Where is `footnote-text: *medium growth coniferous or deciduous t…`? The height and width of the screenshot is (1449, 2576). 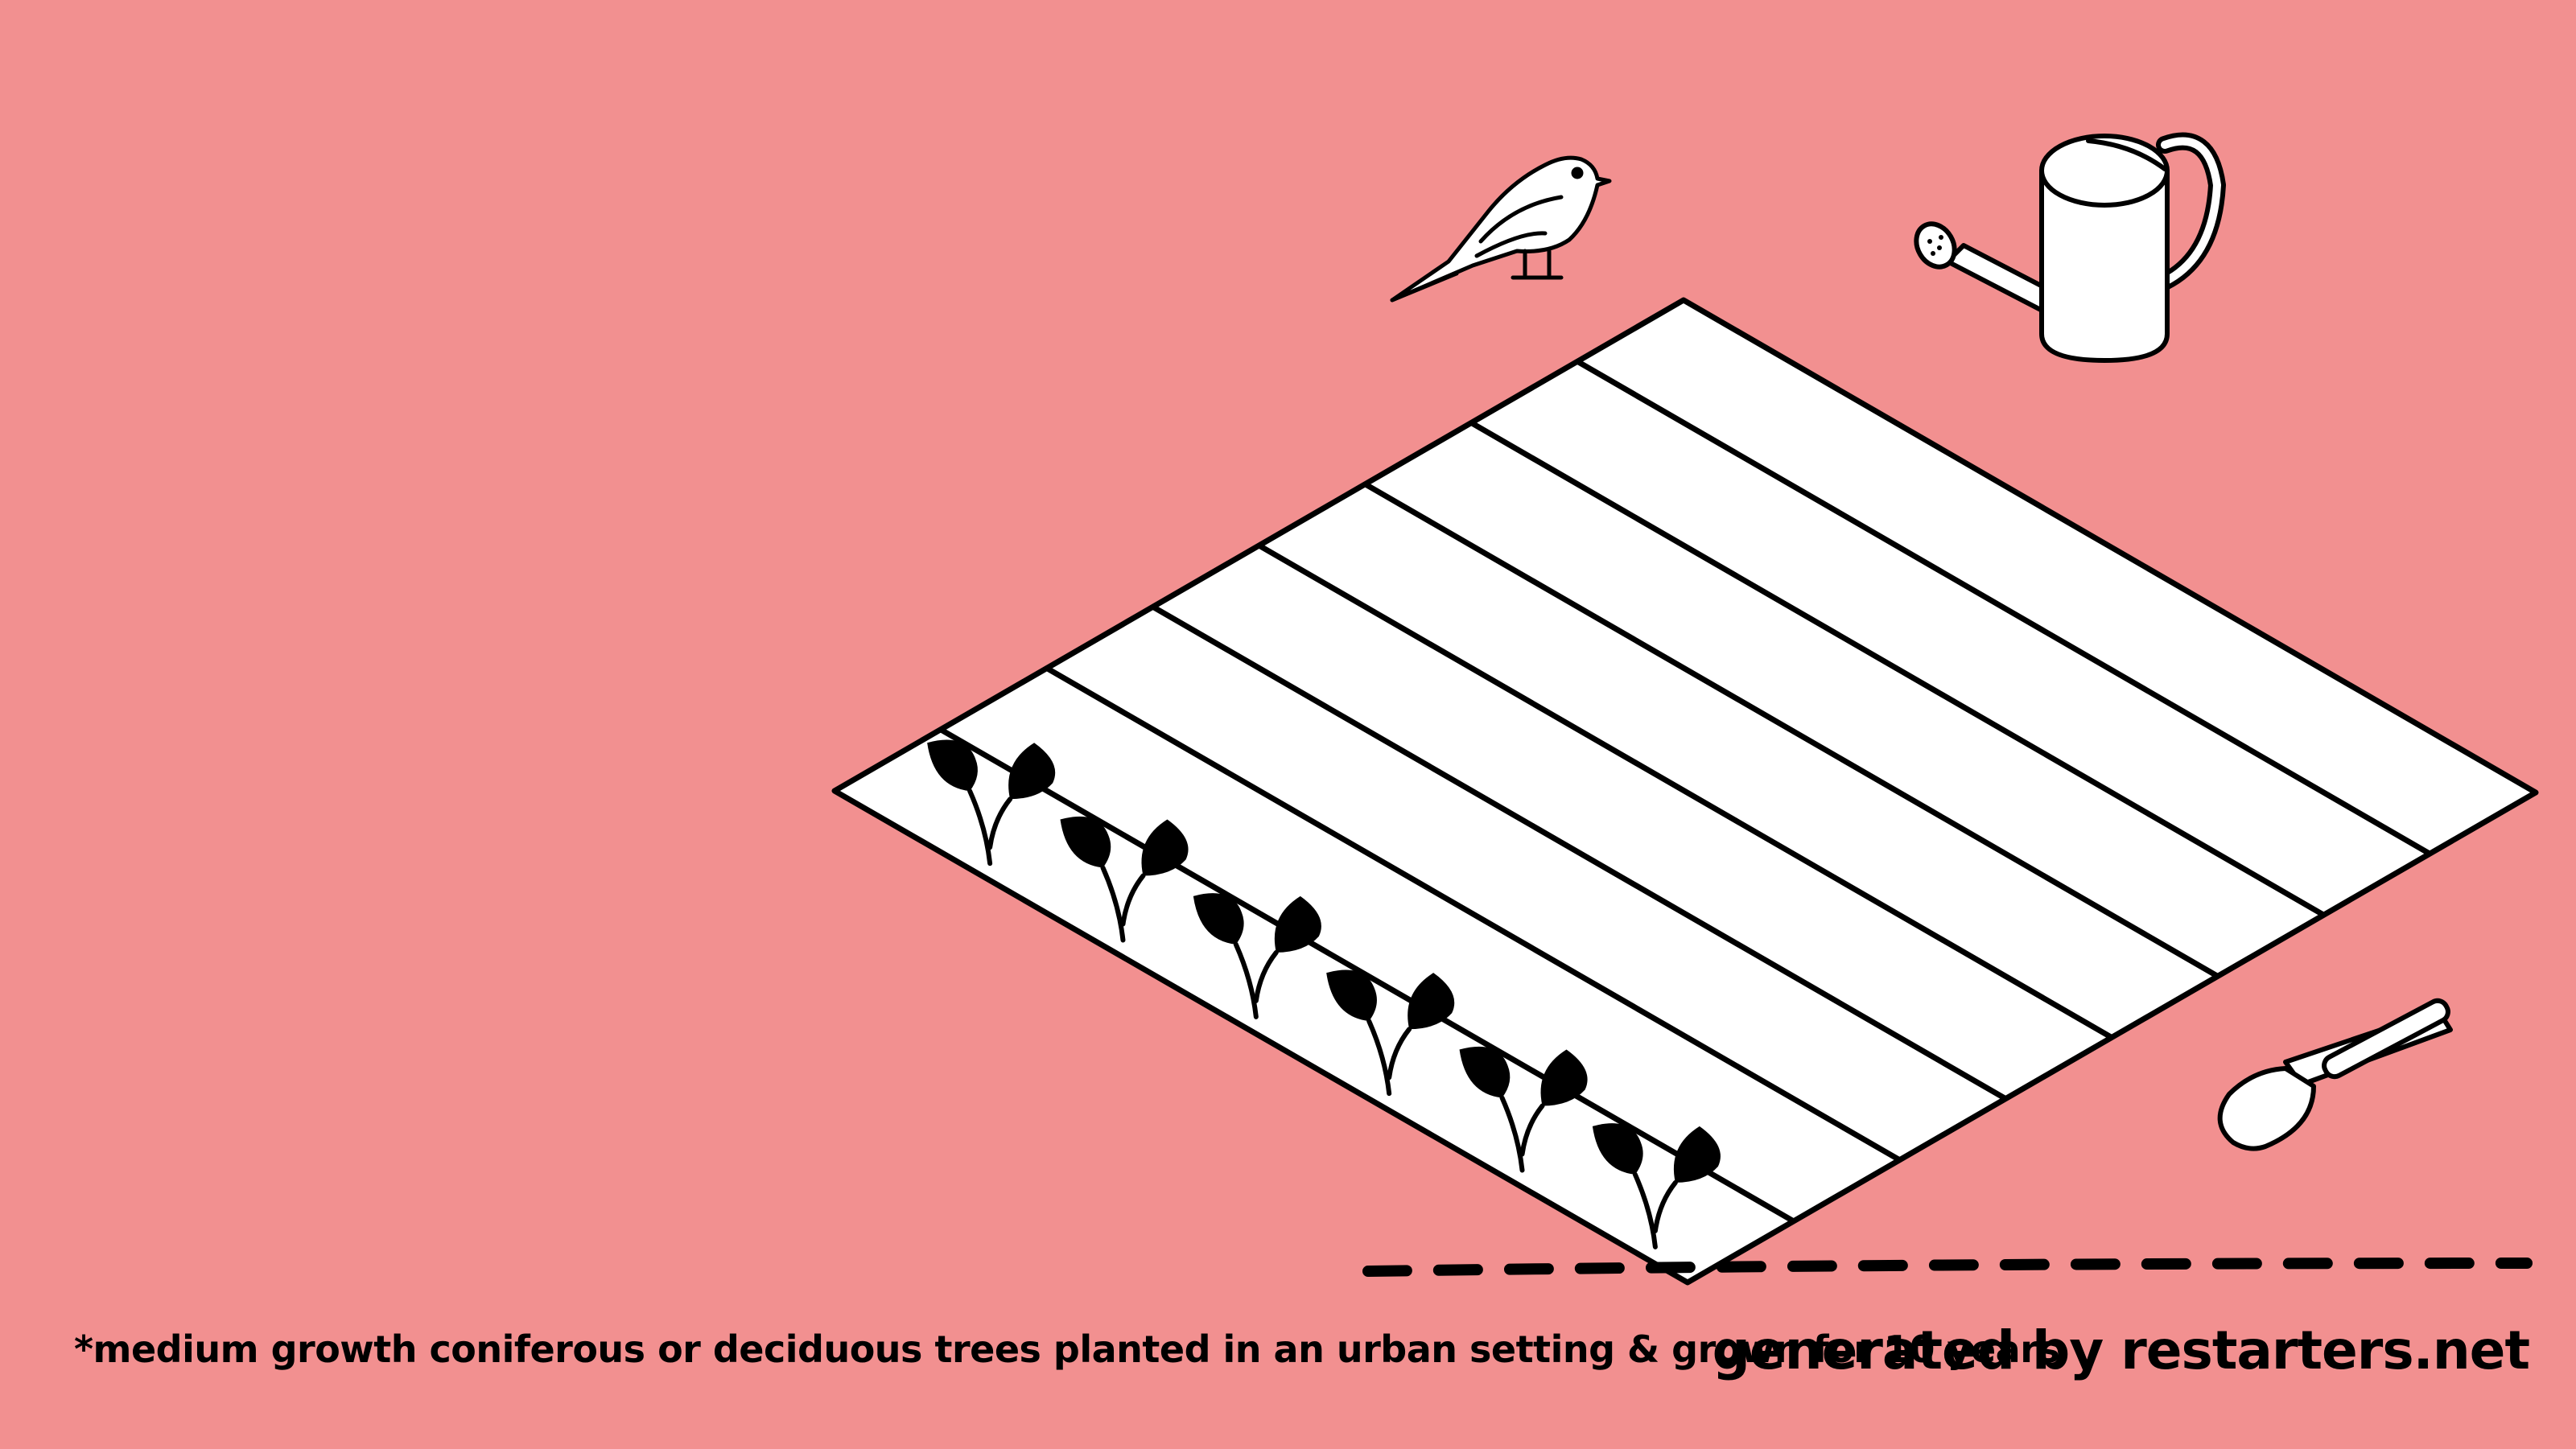
footnote-text: *medium growth coniferous or deciduous t… is located at coordinates (1067, 1349).